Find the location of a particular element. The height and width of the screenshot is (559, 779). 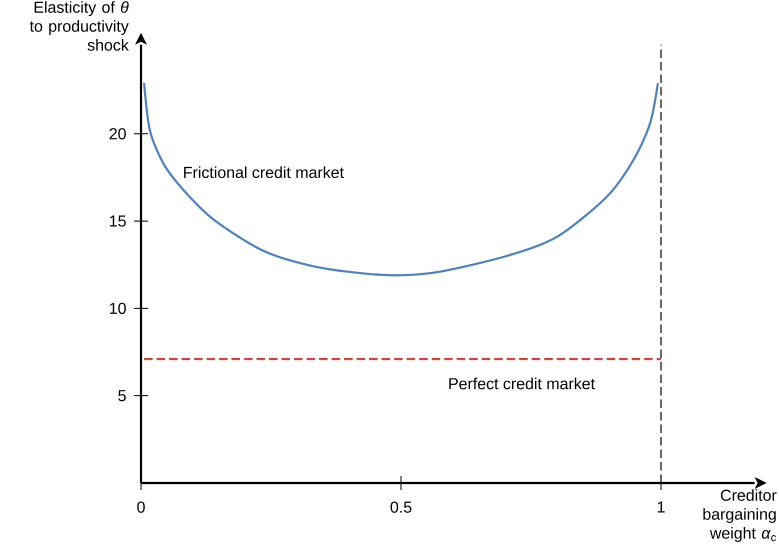

x-axis-title: Creditor bargaining weight α$_{c}$ is located at coordinates (740, 515).